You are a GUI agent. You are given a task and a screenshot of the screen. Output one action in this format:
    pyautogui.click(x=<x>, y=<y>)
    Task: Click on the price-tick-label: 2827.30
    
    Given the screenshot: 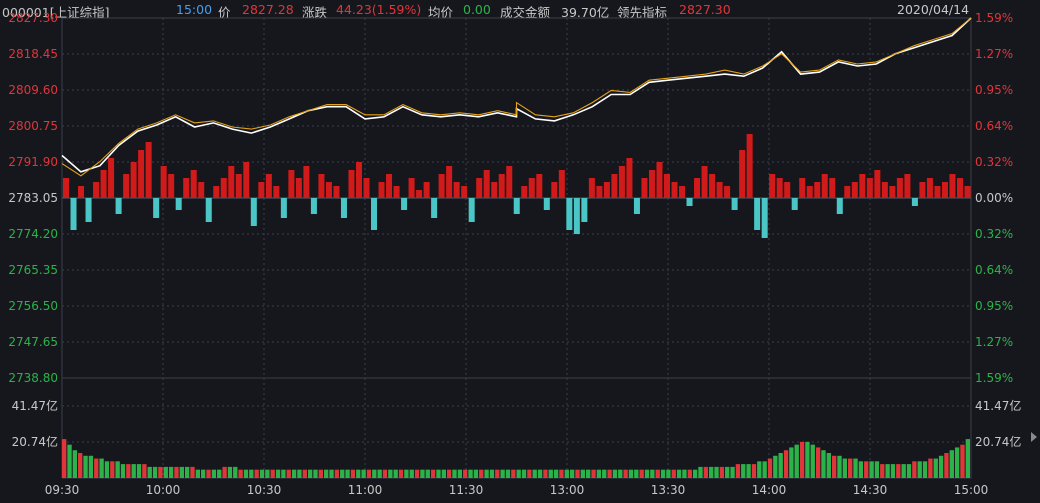 What is the action you would take?
    pyautogui.click(x=33, y=18)
    